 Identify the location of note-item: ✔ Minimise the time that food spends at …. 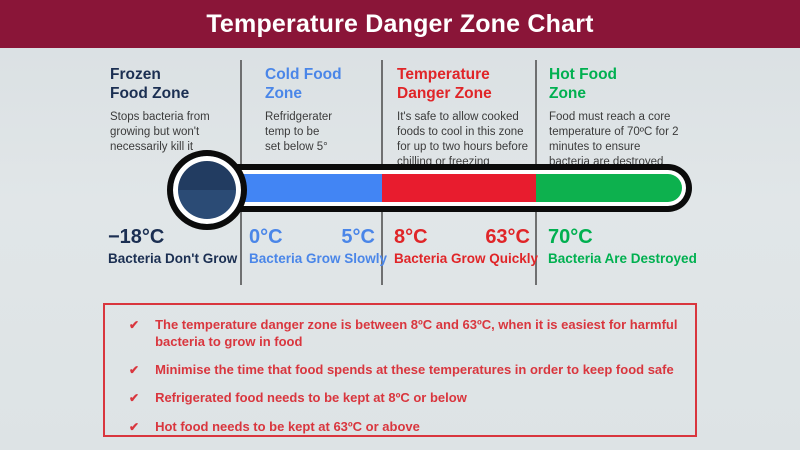
(400, 370).